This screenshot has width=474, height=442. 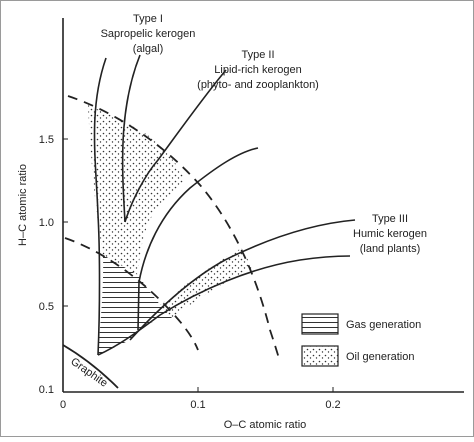 What do you see at coordinates (46, 223) in the screenshot?
I see `y-tick-label-2: 1.0` at bounding box center [46, 223].